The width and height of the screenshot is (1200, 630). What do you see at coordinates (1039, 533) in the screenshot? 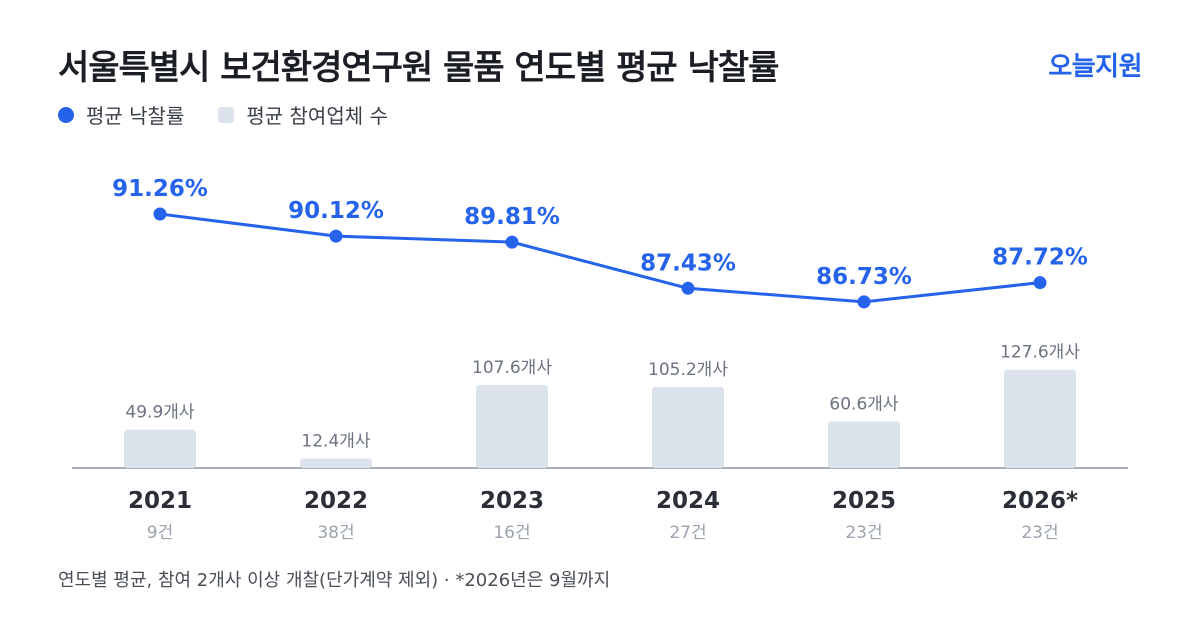
I see `count-label-2026*: 23건` at bounding box center [1039, 533].